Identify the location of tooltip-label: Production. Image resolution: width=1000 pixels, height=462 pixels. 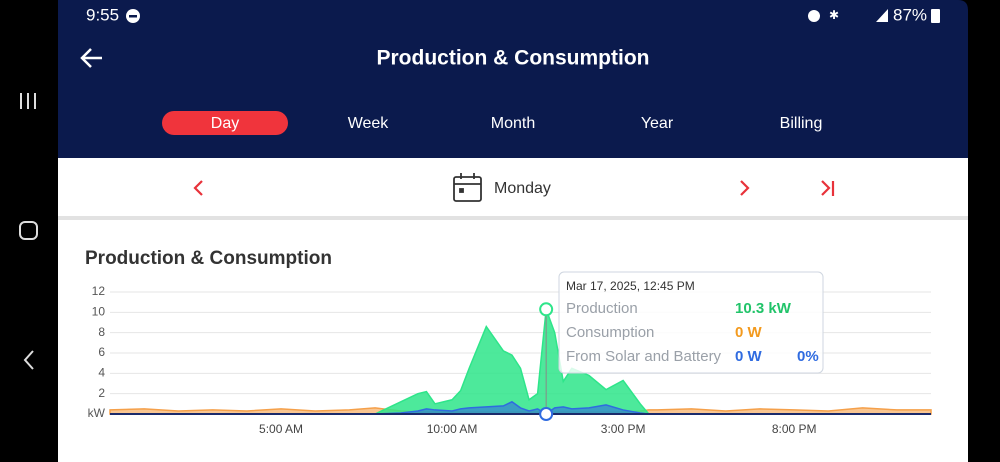
(602, 308).